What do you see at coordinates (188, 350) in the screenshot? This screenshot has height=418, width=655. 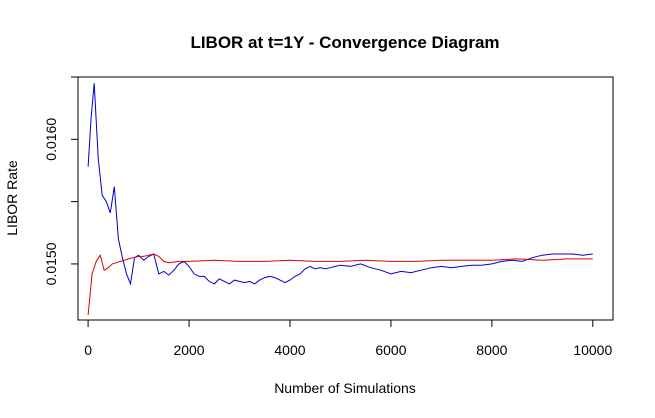 I see `x-tick-label: 2000` at bounding box center [188, 350].